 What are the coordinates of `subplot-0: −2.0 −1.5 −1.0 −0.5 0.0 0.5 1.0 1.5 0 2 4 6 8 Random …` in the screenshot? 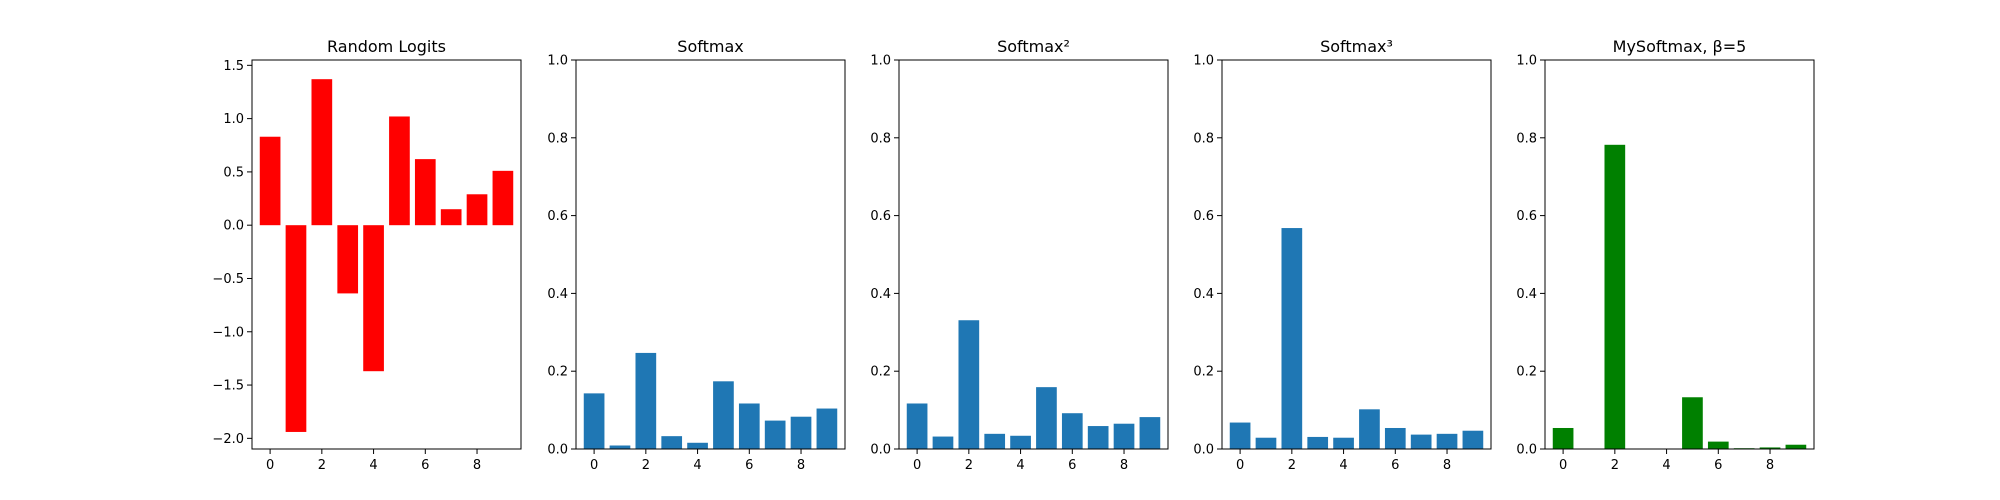 It's located at (367, 255).